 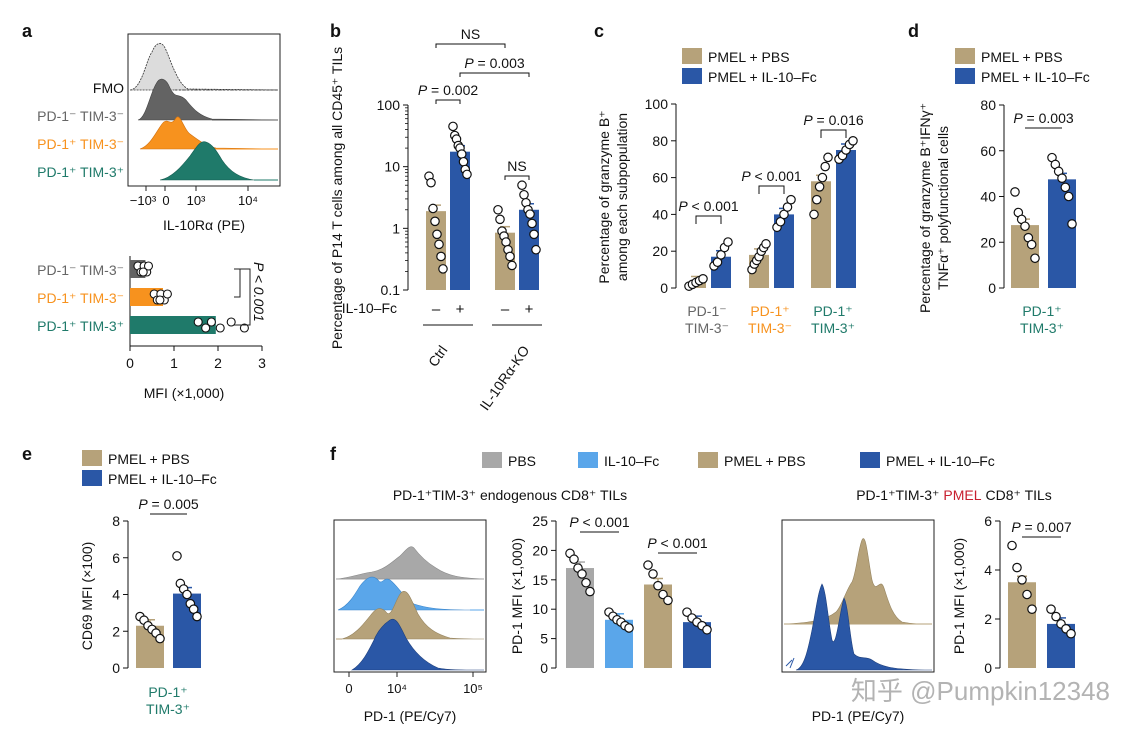 I want to click on histogram-frame, so click(x=858, y=596).